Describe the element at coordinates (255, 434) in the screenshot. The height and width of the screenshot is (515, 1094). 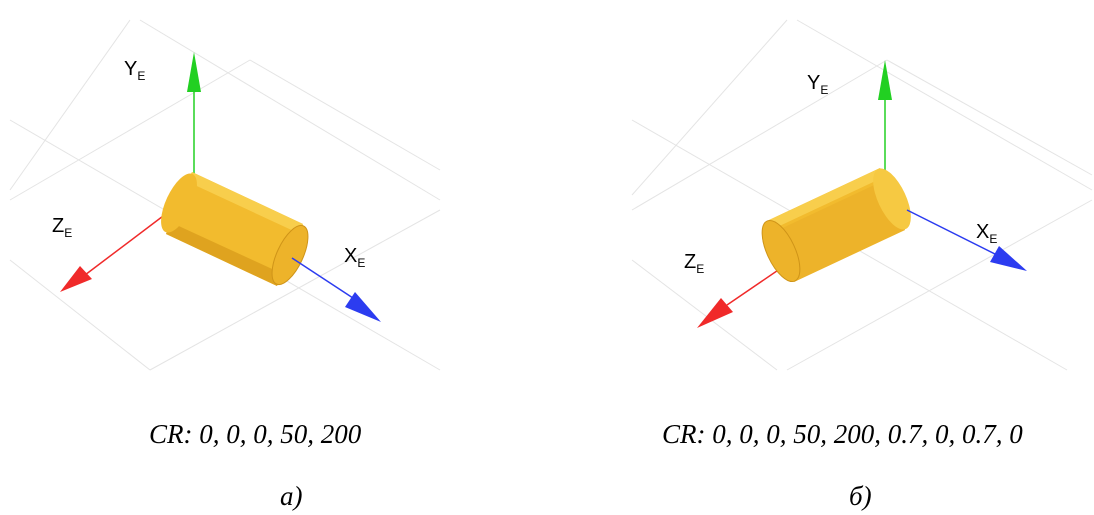
I see `caption-a: CR: 0, 0, 0, 50, 200` at that location.